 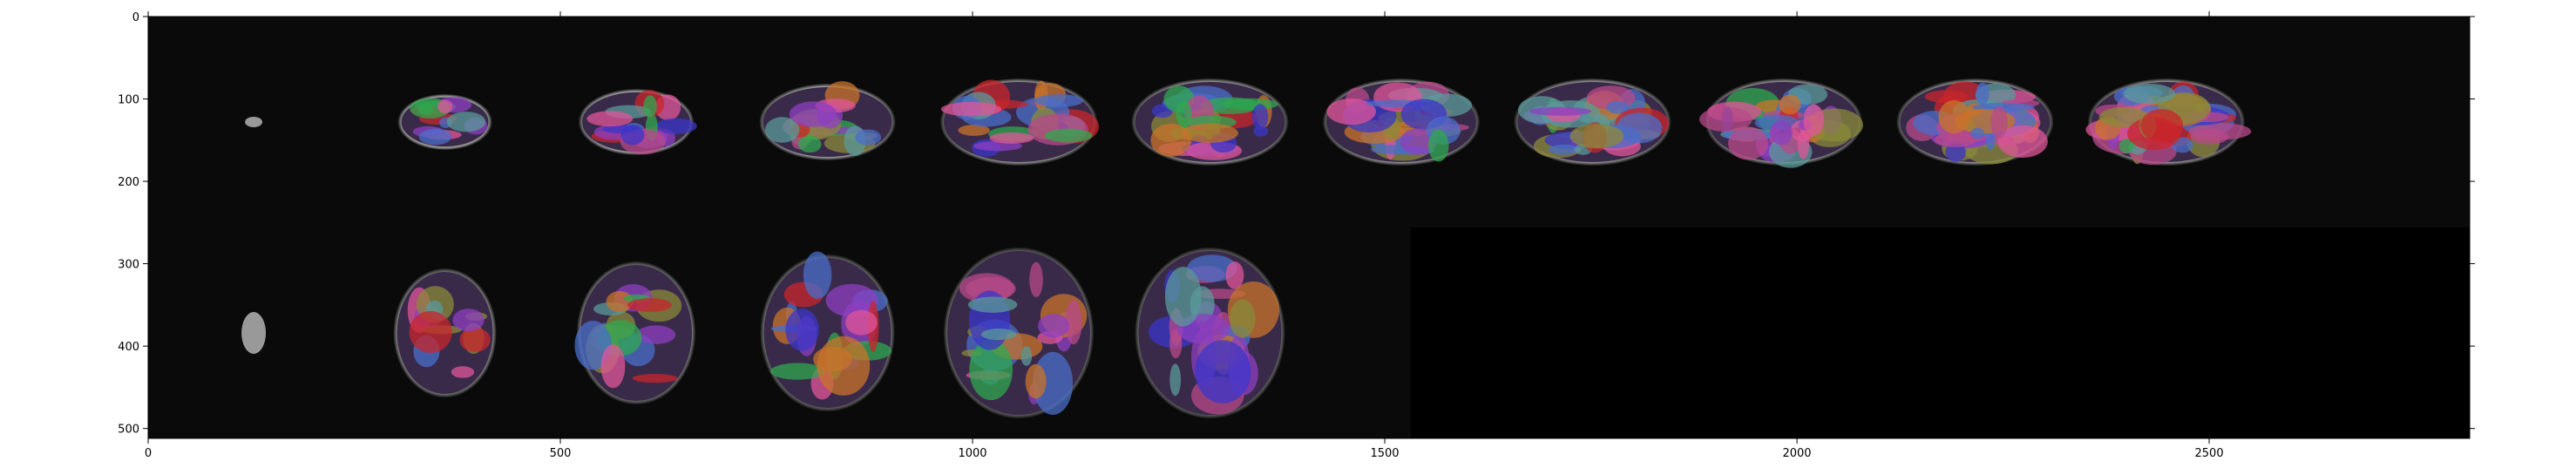 I want to click on y-tick-label: 300, so click(x=128, y=265).